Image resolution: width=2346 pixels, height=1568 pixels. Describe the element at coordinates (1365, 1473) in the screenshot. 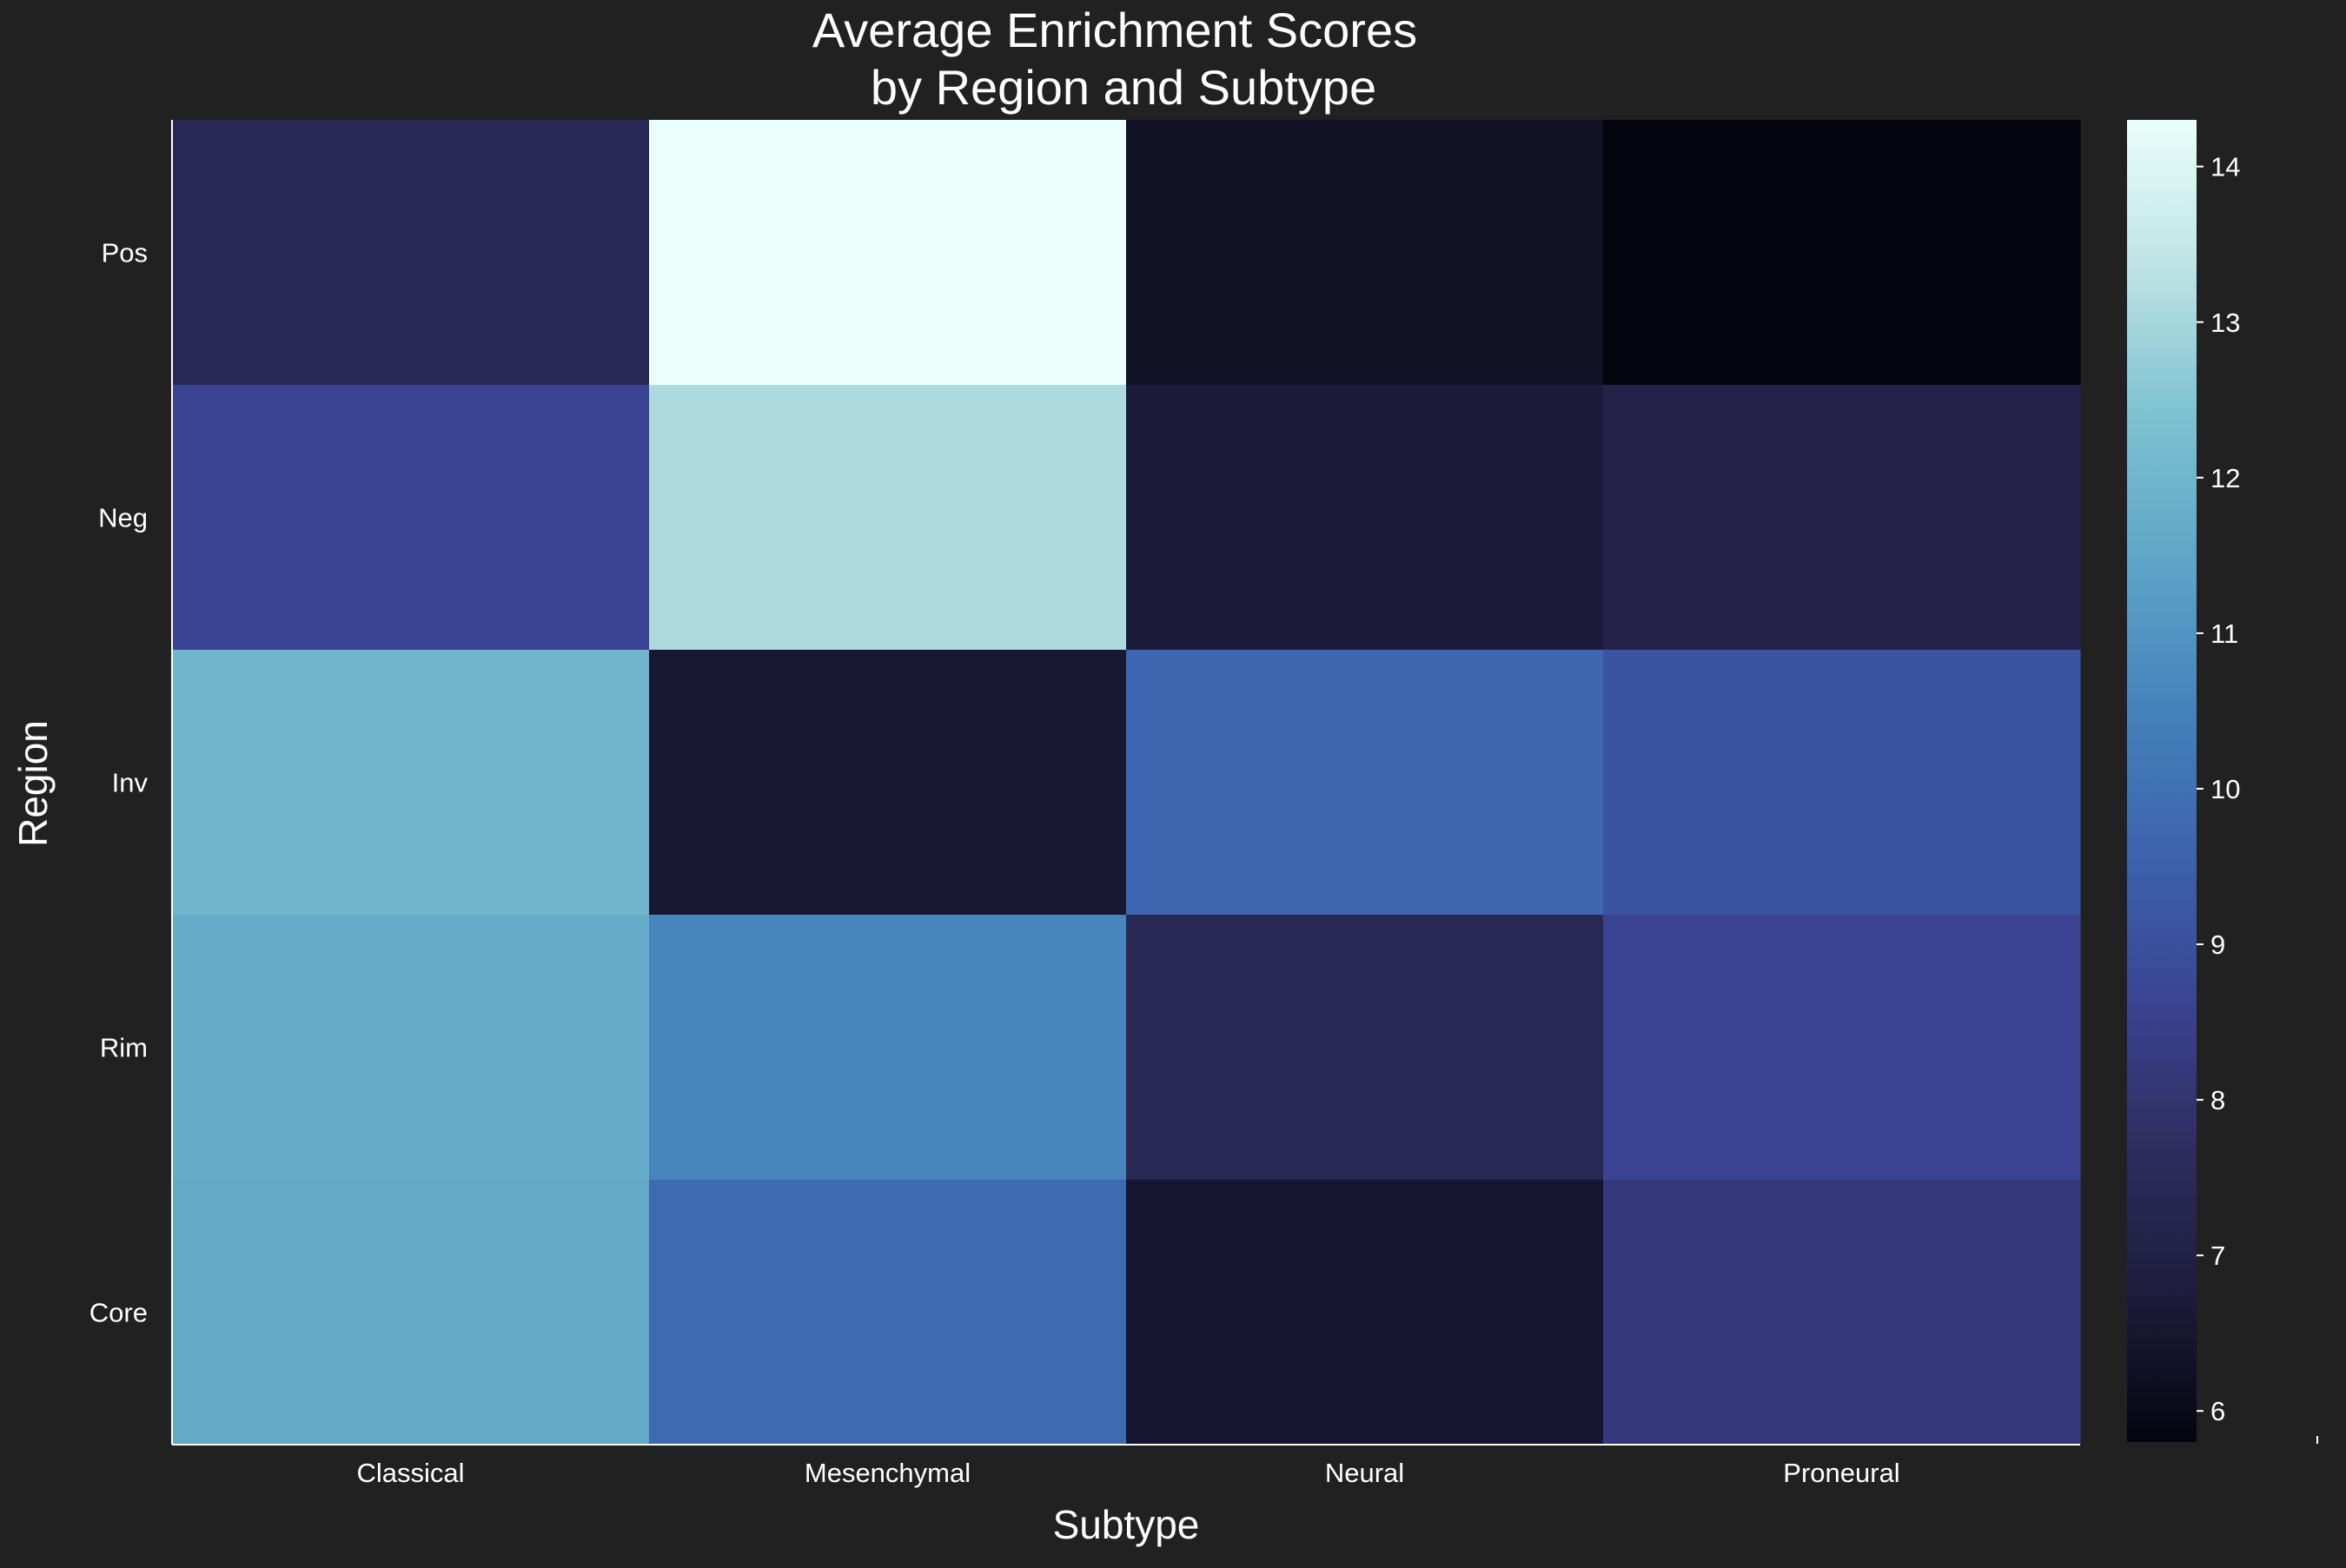

I see `x-tick-label: Neural` at that location.